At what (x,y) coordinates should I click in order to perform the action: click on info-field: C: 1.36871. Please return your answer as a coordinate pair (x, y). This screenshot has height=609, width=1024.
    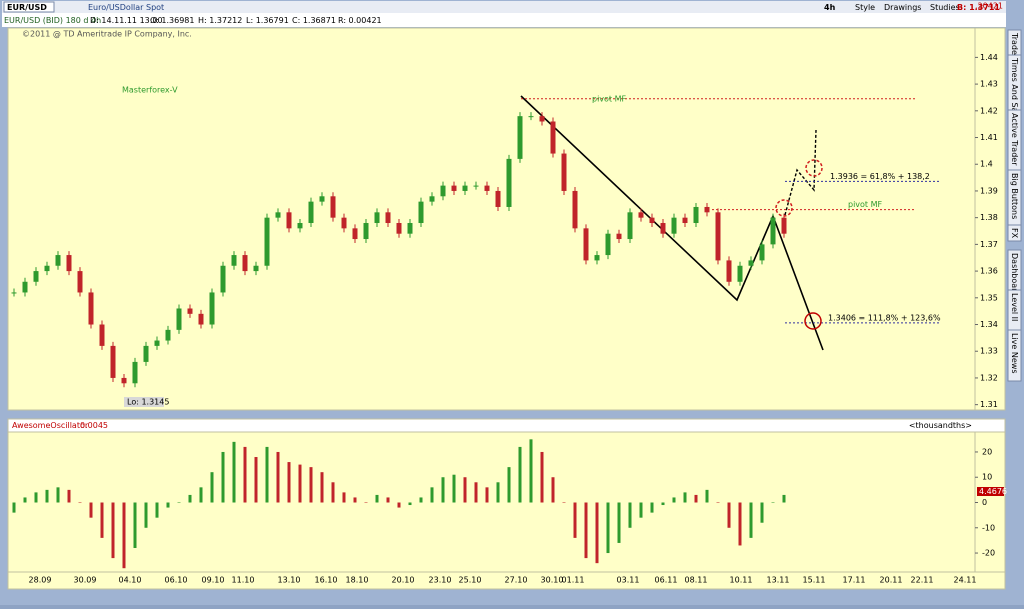
    Looking at the image, I should click on (314, 20).